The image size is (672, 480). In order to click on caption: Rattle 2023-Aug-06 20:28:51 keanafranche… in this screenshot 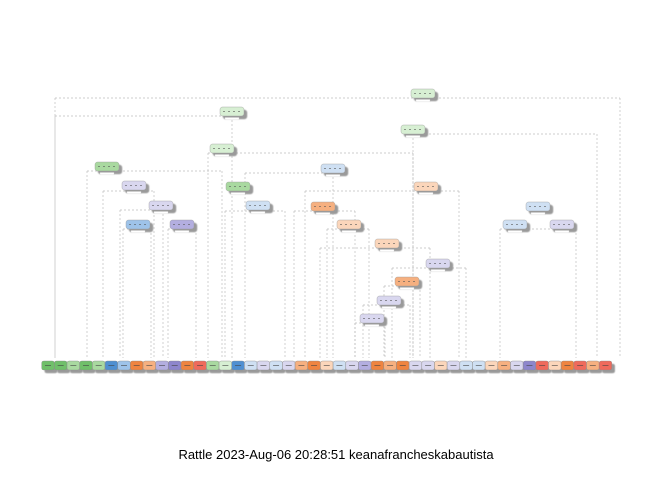, I will do `click(336, 454)`.